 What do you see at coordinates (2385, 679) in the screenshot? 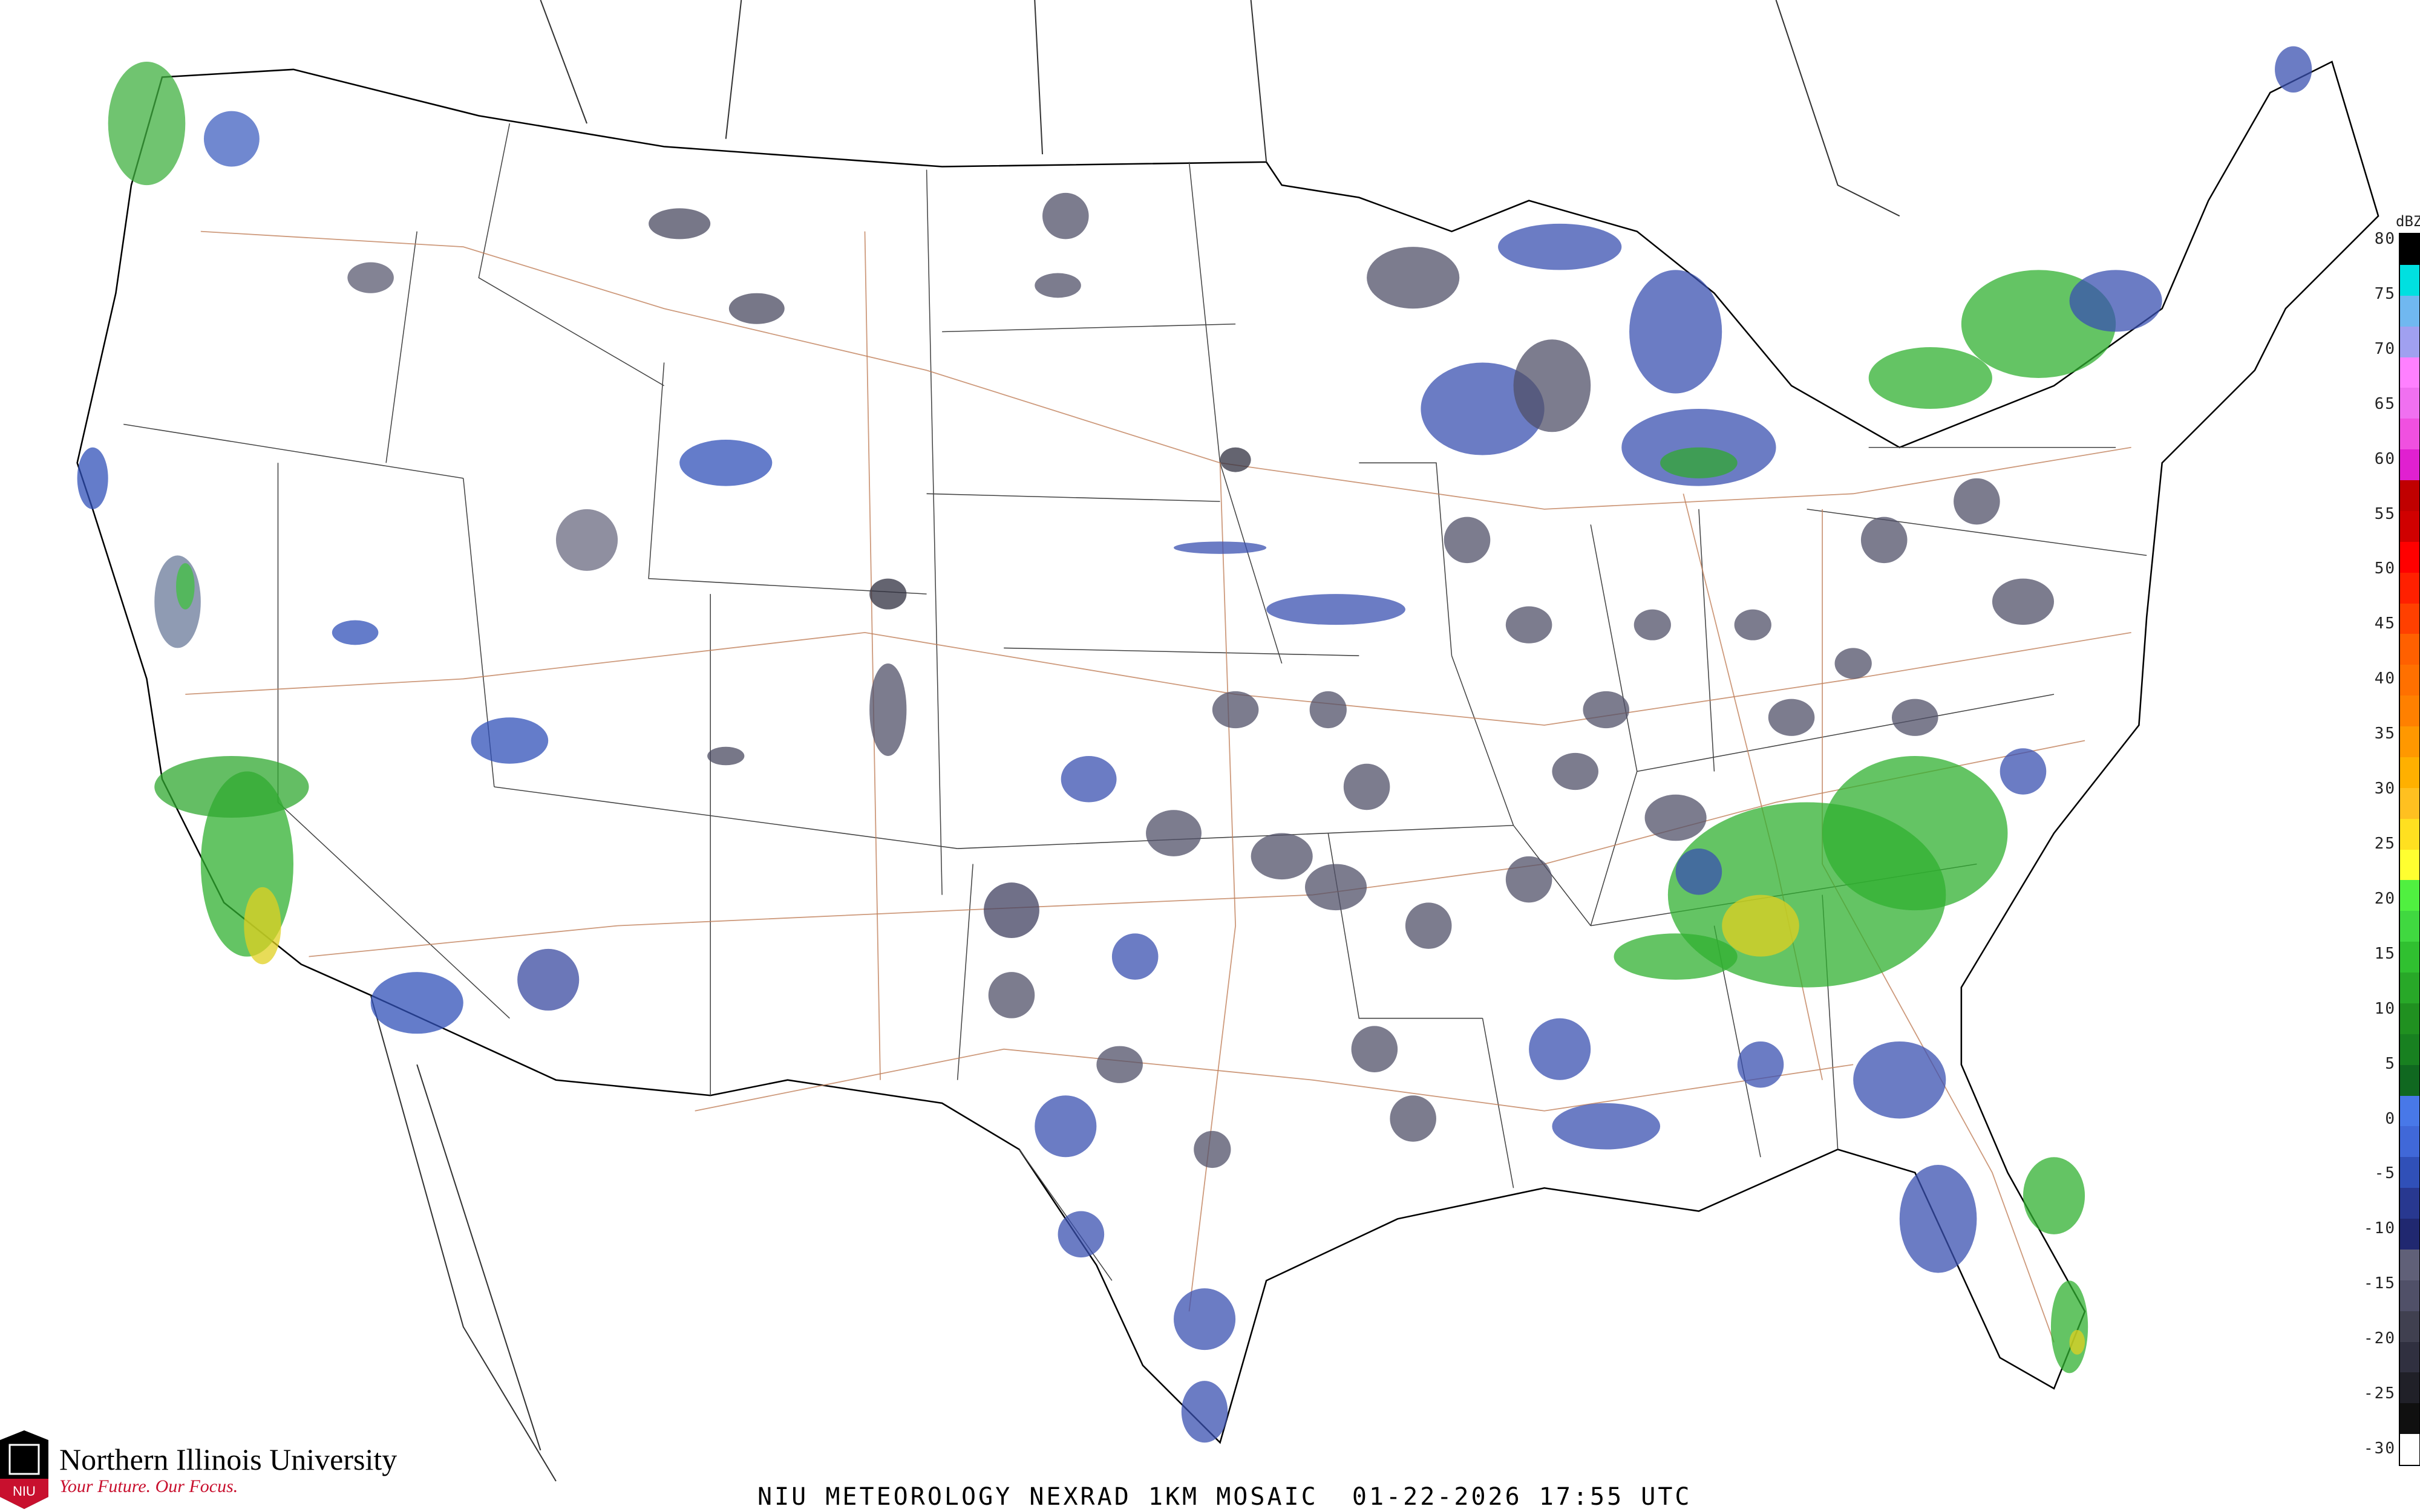
I see `colorbar-label: 40` at bounding box center [2385, 679].